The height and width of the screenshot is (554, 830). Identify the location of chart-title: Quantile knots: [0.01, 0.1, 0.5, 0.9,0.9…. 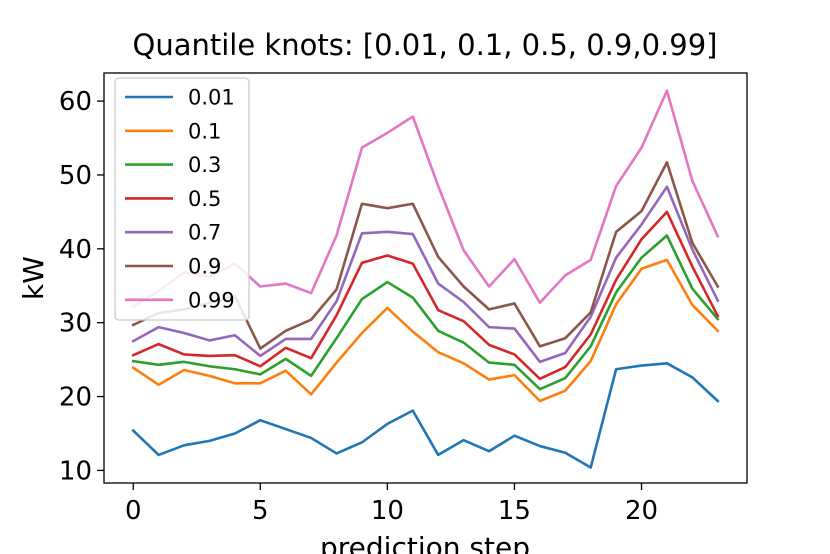
(425, 45).